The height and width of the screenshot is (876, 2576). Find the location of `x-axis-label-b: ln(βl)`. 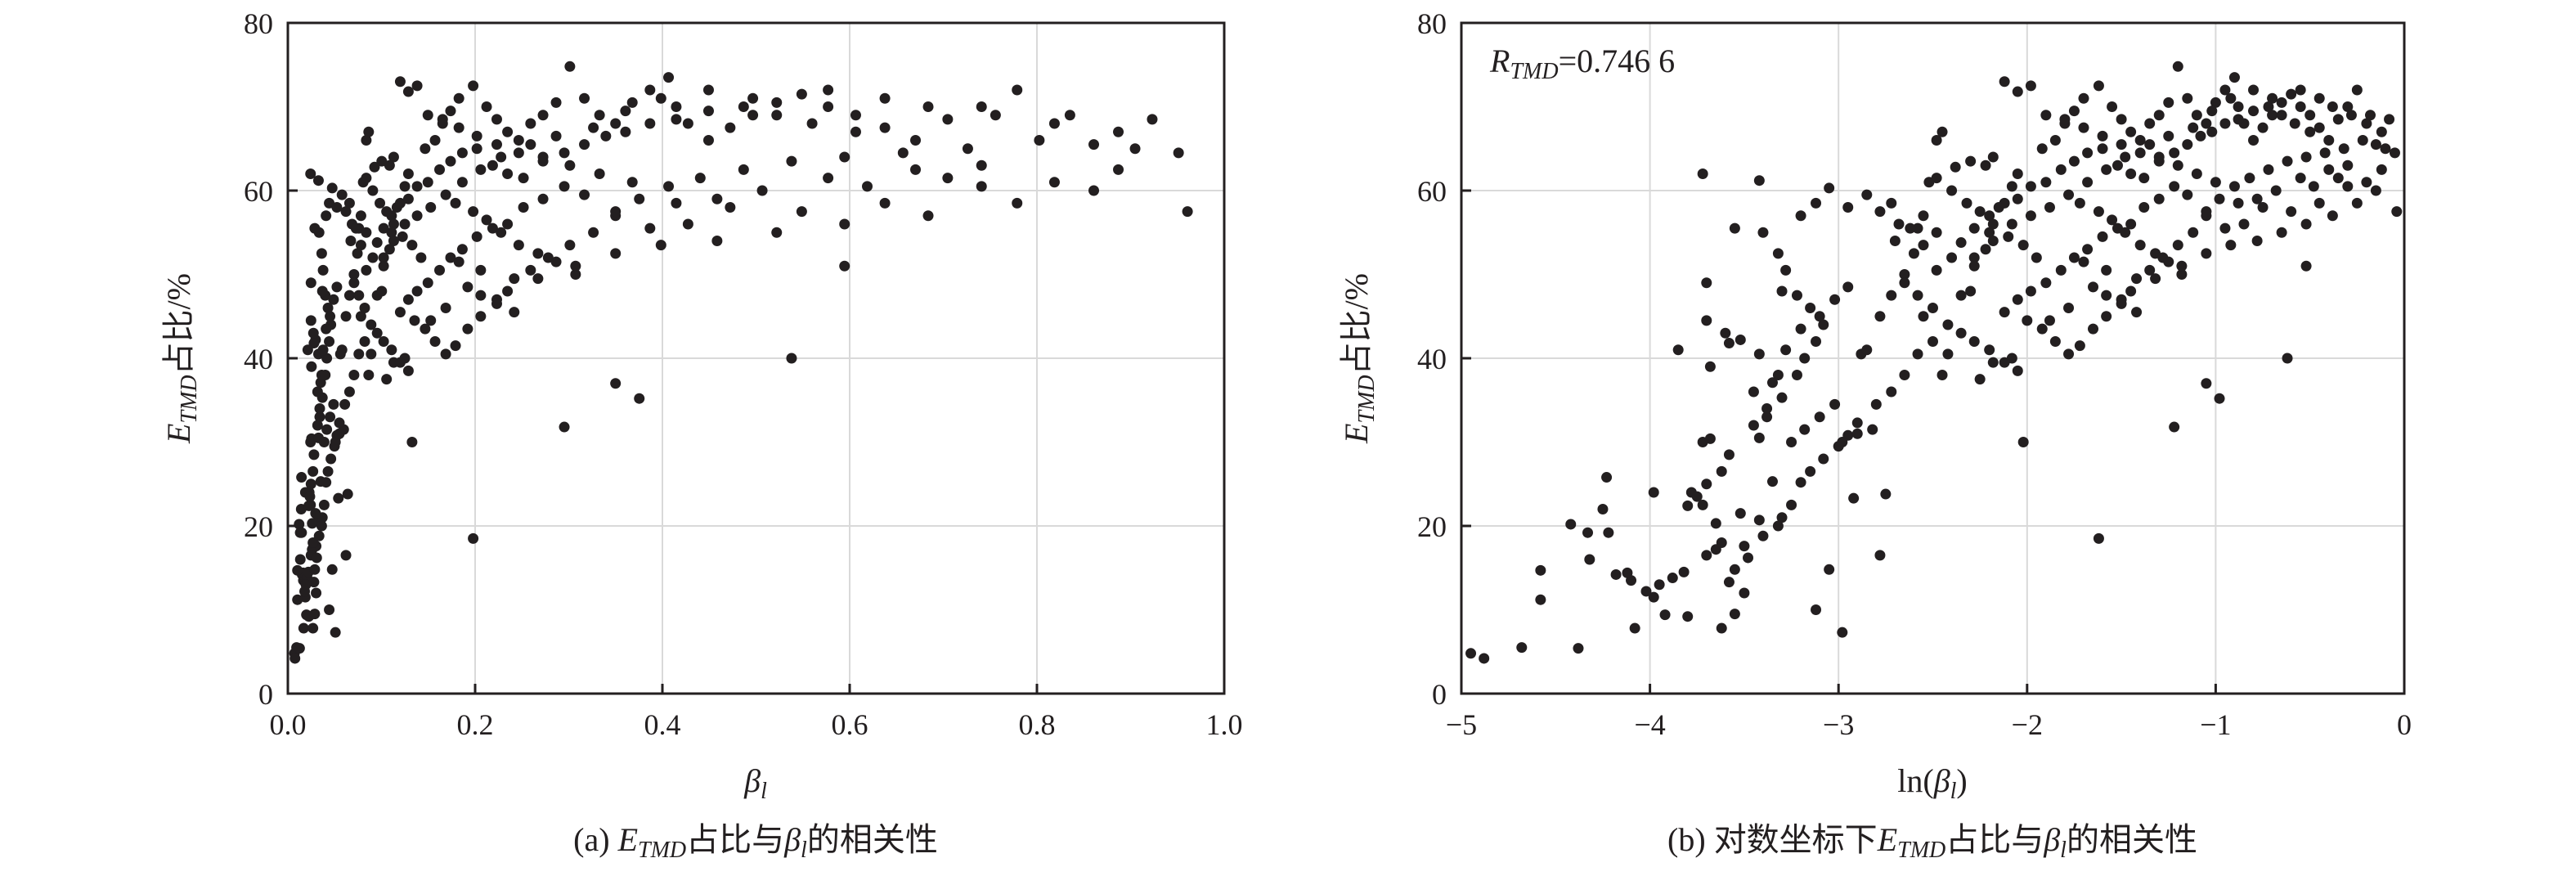

x-axis-label-b: ln(βl) is located at coordinates (1932, 783).